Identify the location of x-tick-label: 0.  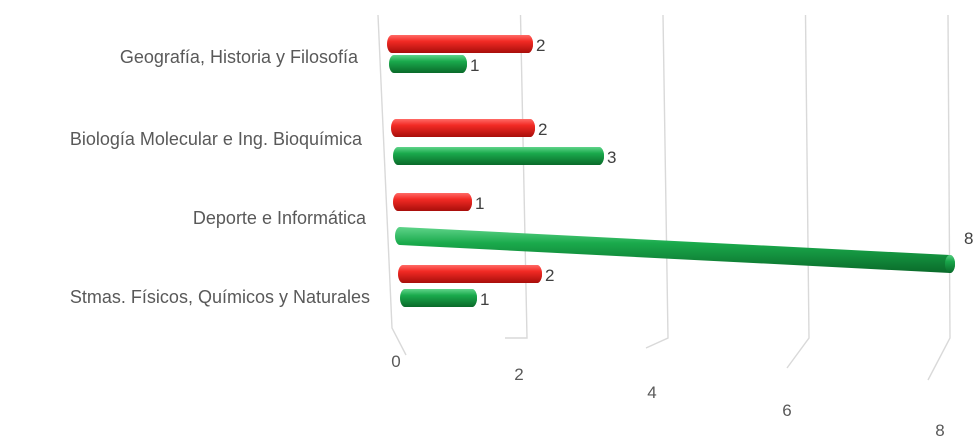
(395, 361).